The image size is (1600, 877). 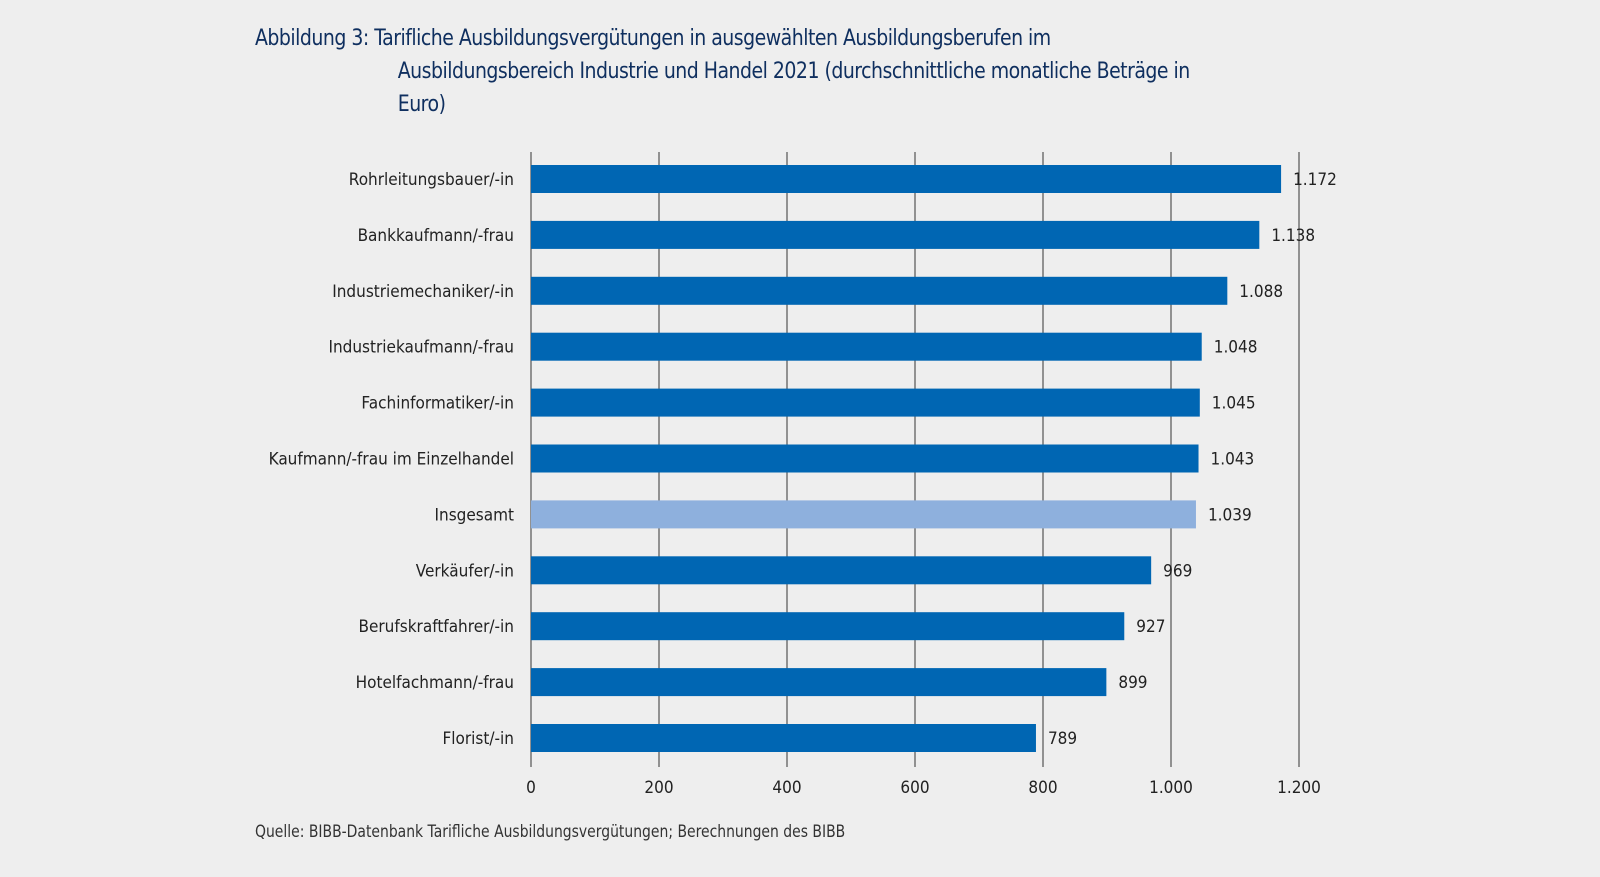 What do you see at coordinates (1171, 787) in the screenshot?
I see `x-tick-label: 1.000` at bounding box center [1171, 787].